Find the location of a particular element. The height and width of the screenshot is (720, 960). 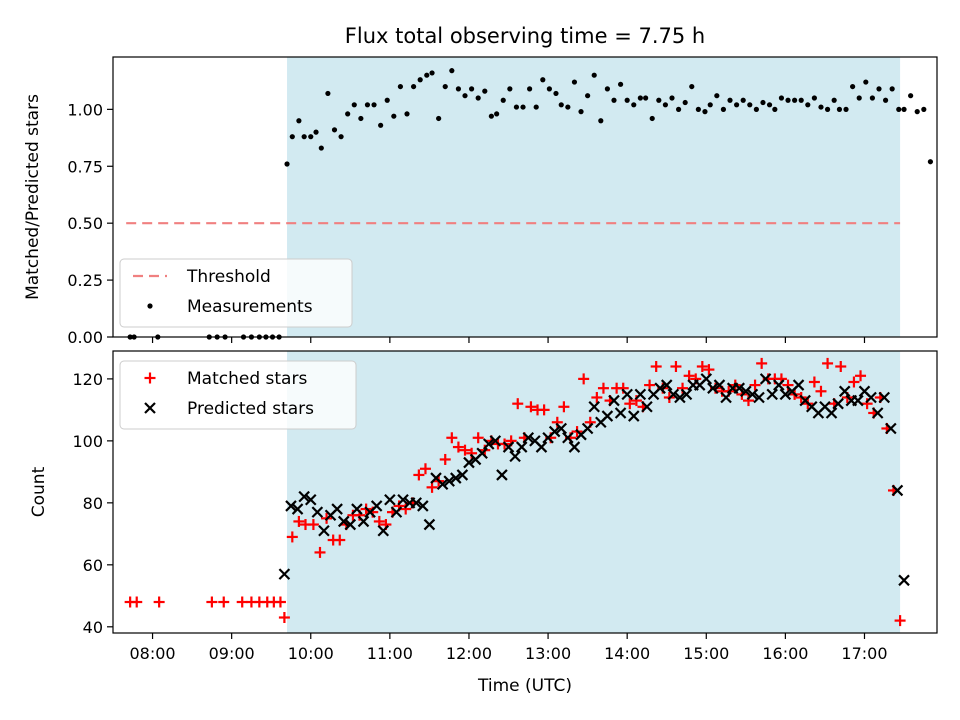

x-tick-label: 14:00 is located at coordinates (627, 653).